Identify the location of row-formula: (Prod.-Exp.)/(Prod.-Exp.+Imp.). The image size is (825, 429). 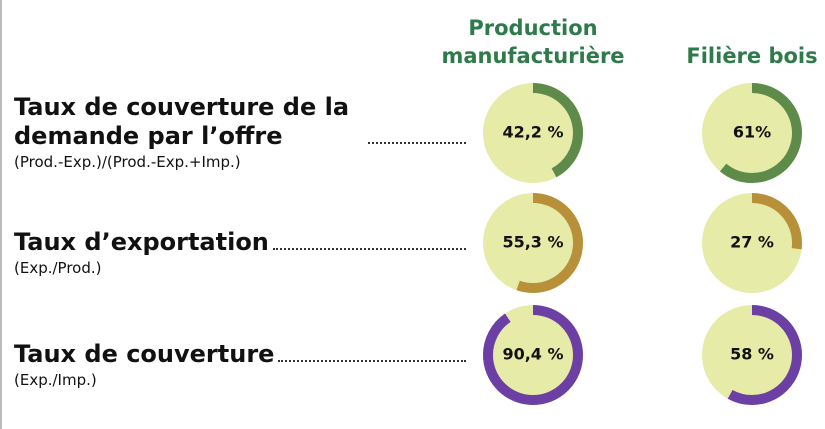
(127, 162).